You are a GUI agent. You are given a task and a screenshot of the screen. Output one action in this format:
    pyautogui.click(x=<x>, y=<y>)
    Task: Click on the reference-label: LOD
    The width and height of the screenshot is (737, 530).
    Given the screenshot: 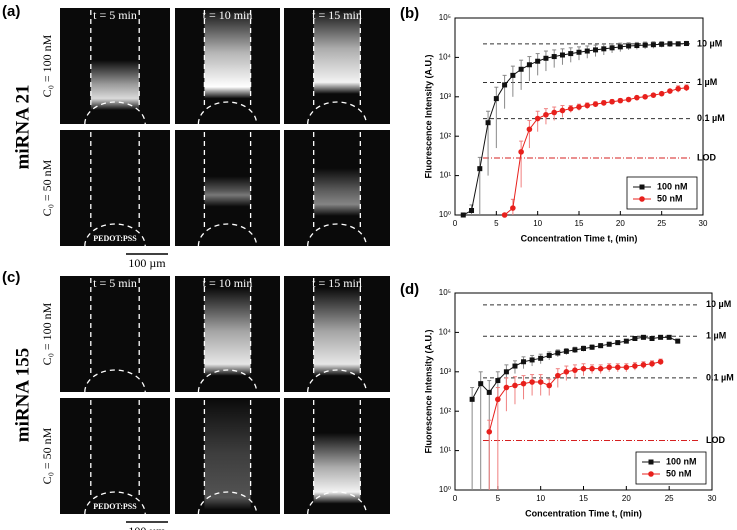 What is the action you would take?
    pyautogui.click(x=715, y=440)
    